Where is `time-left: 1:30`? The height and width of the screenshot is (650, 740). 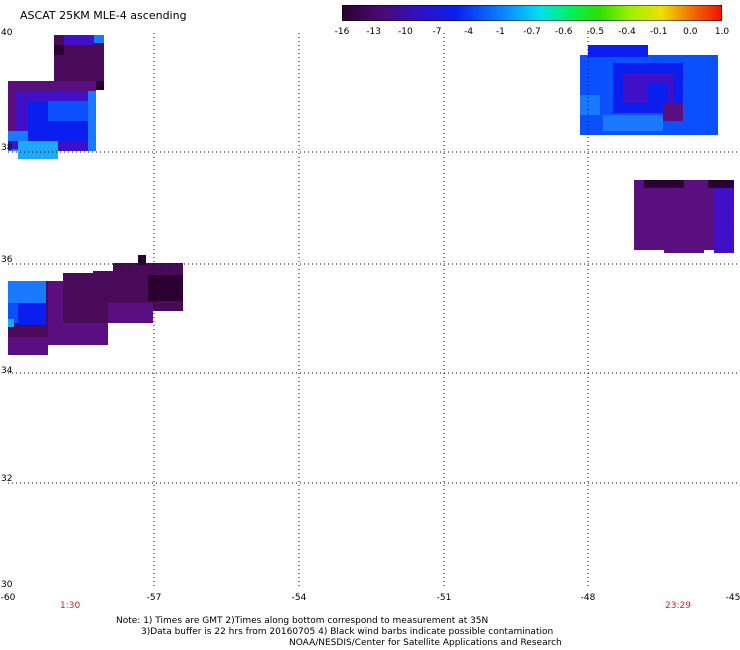 time-left: 1:30 is located at coordinates (70, 606).